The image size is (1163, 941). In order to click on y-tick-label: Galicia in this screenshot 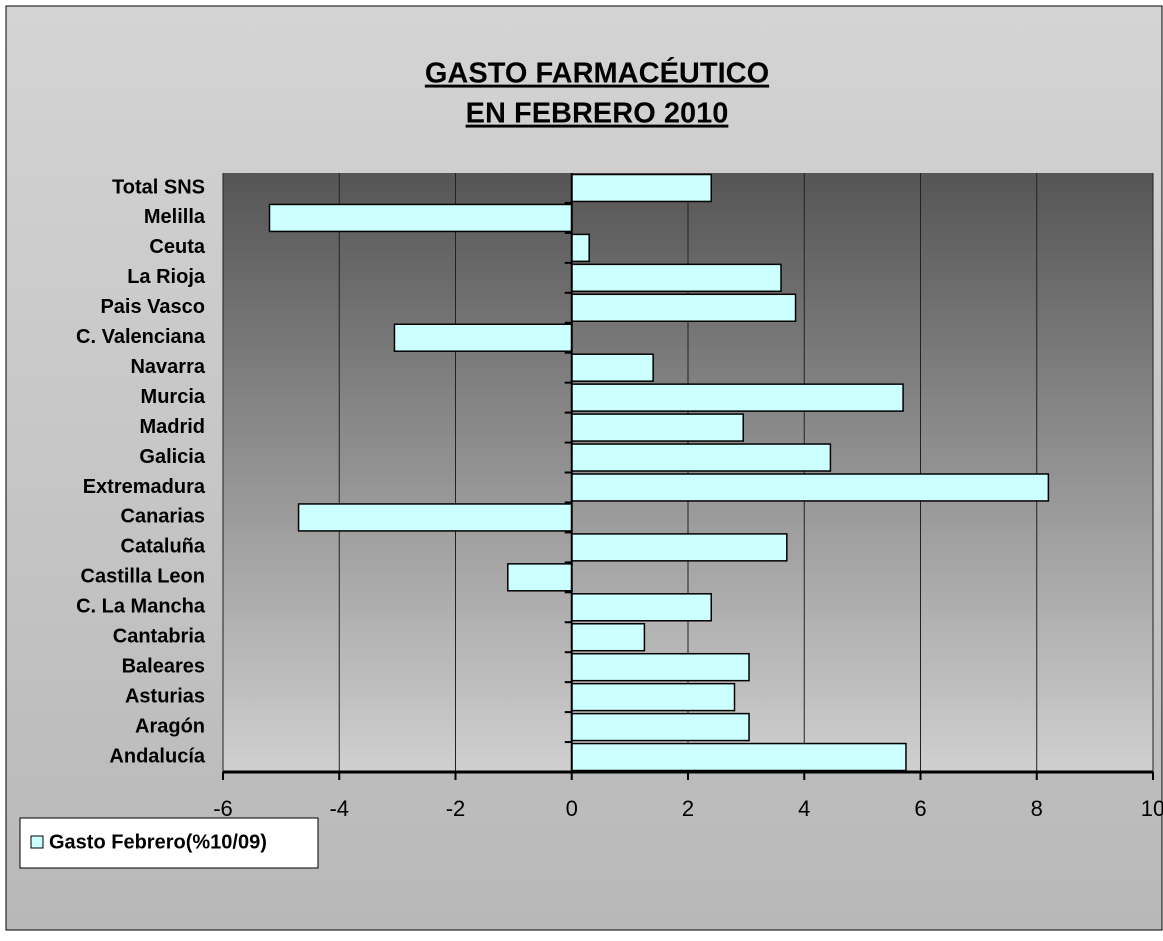, I will do `click(172, 457)`.